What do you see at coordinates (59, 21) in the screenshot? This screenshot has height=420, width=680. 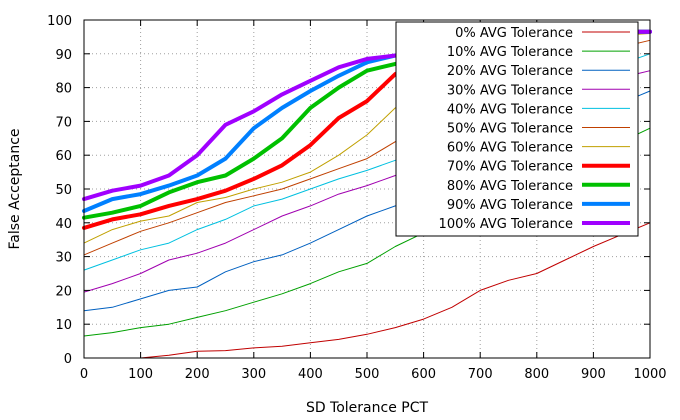 I see `y-tick-label: 100` at bounding box center [59, 21].